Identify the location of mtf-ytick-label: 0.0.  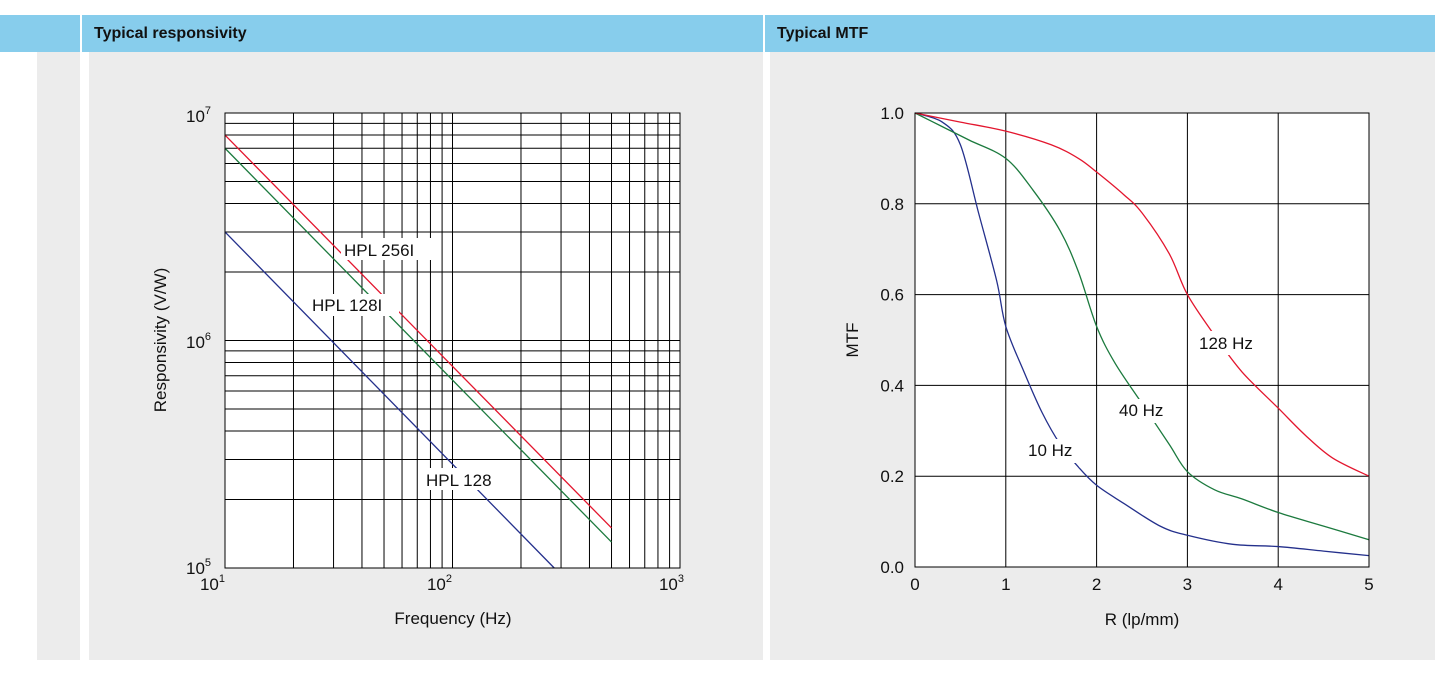
(892, 567).